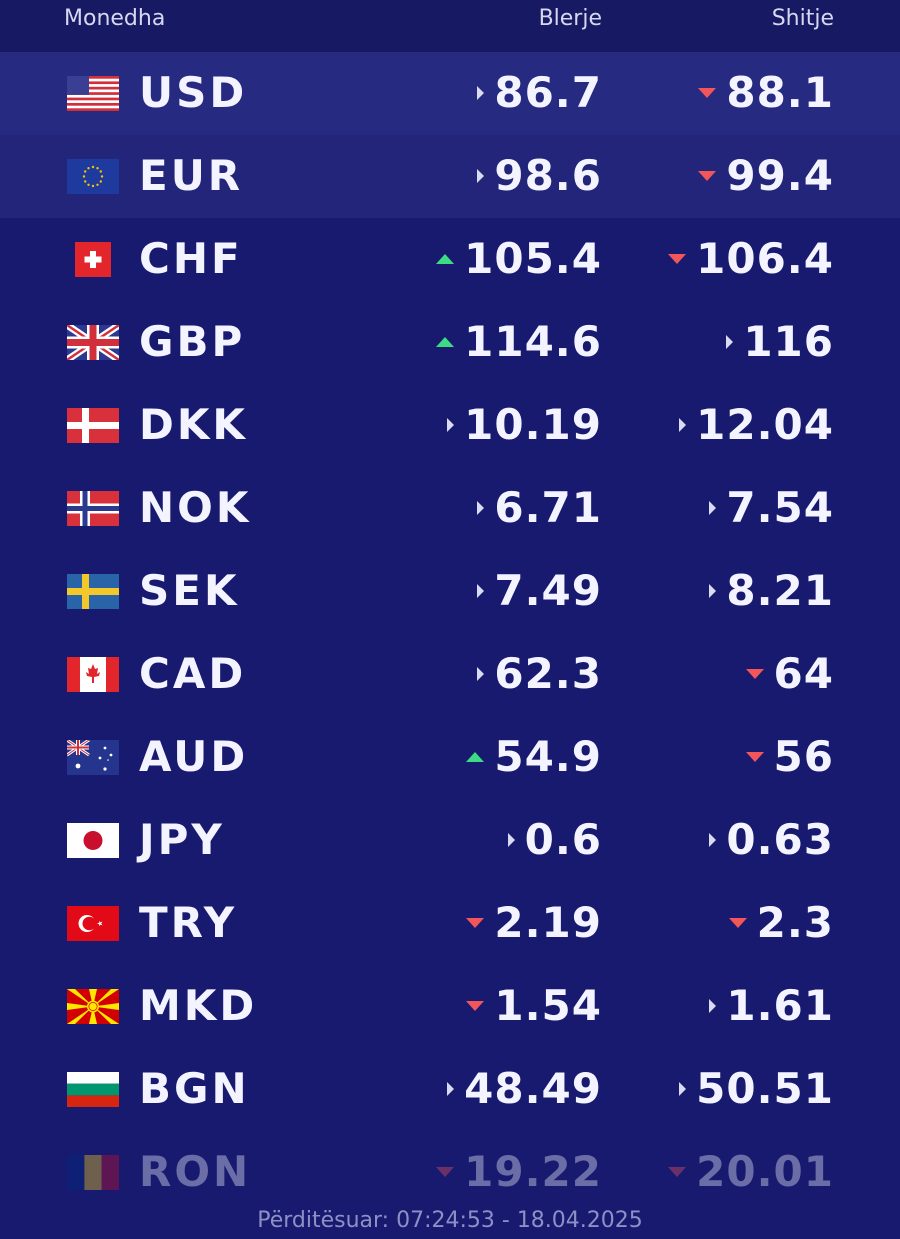 The width and height of the screenshot is (900, 1239). Describe the element at coordinates (450, 674) in the screenshot. I see `rate-row-cad: CAD 62.3 64` at that location.